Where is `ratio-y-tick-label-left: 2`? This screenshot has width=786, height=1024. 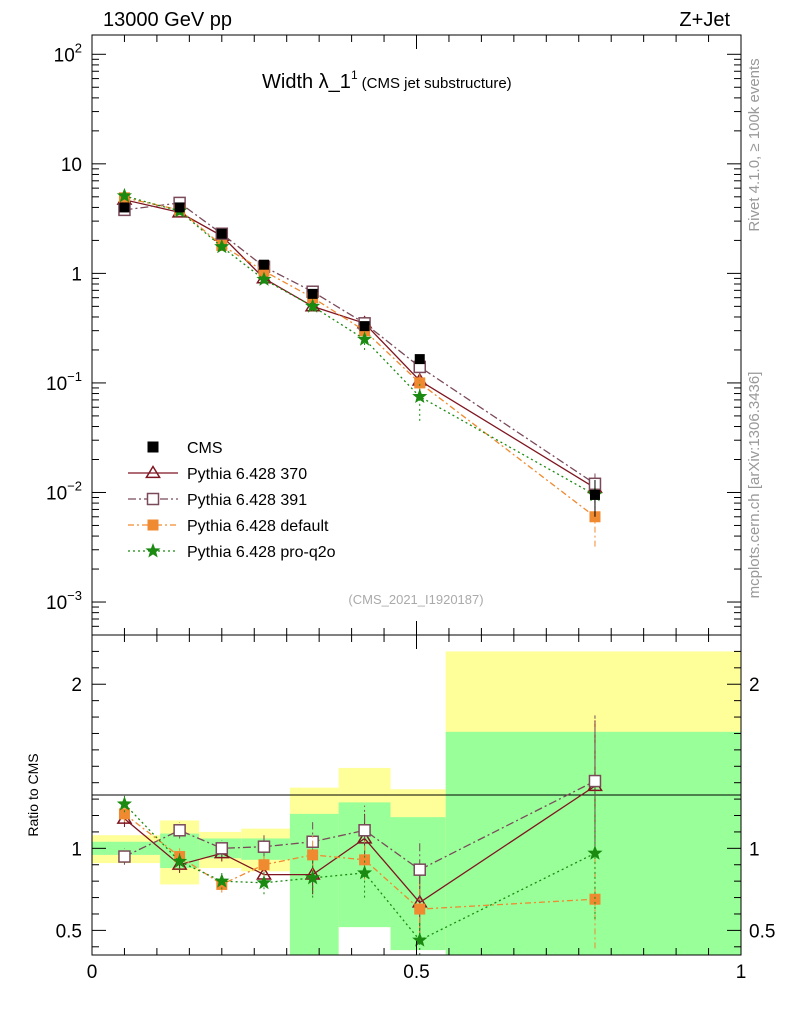
ratio-y-tick-label-left: 2 is located at coordinates (76, 685).